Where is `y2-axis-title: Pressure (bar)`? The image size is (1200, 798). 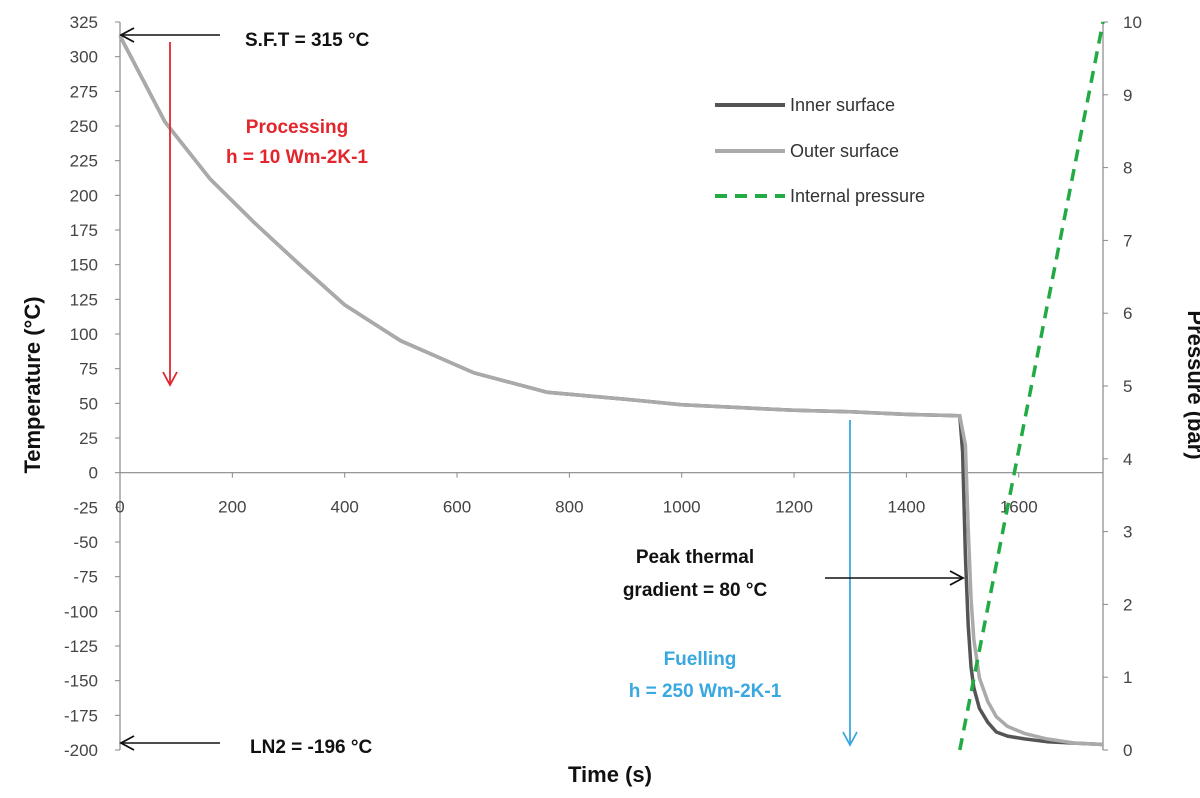
y2-axis-title: Pressure (bar) is located at coordinates (1191, 384).